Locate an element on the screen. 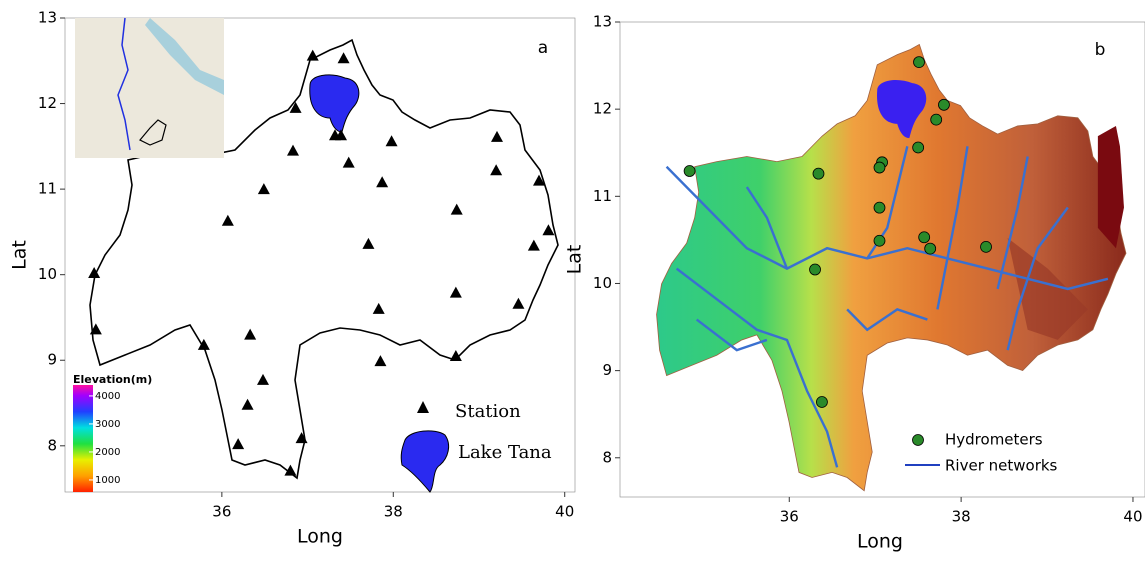 The height and width of the screenshot is (563, 1145). colorbar-tick-label: 4000 is located at coordinates (107, 396).